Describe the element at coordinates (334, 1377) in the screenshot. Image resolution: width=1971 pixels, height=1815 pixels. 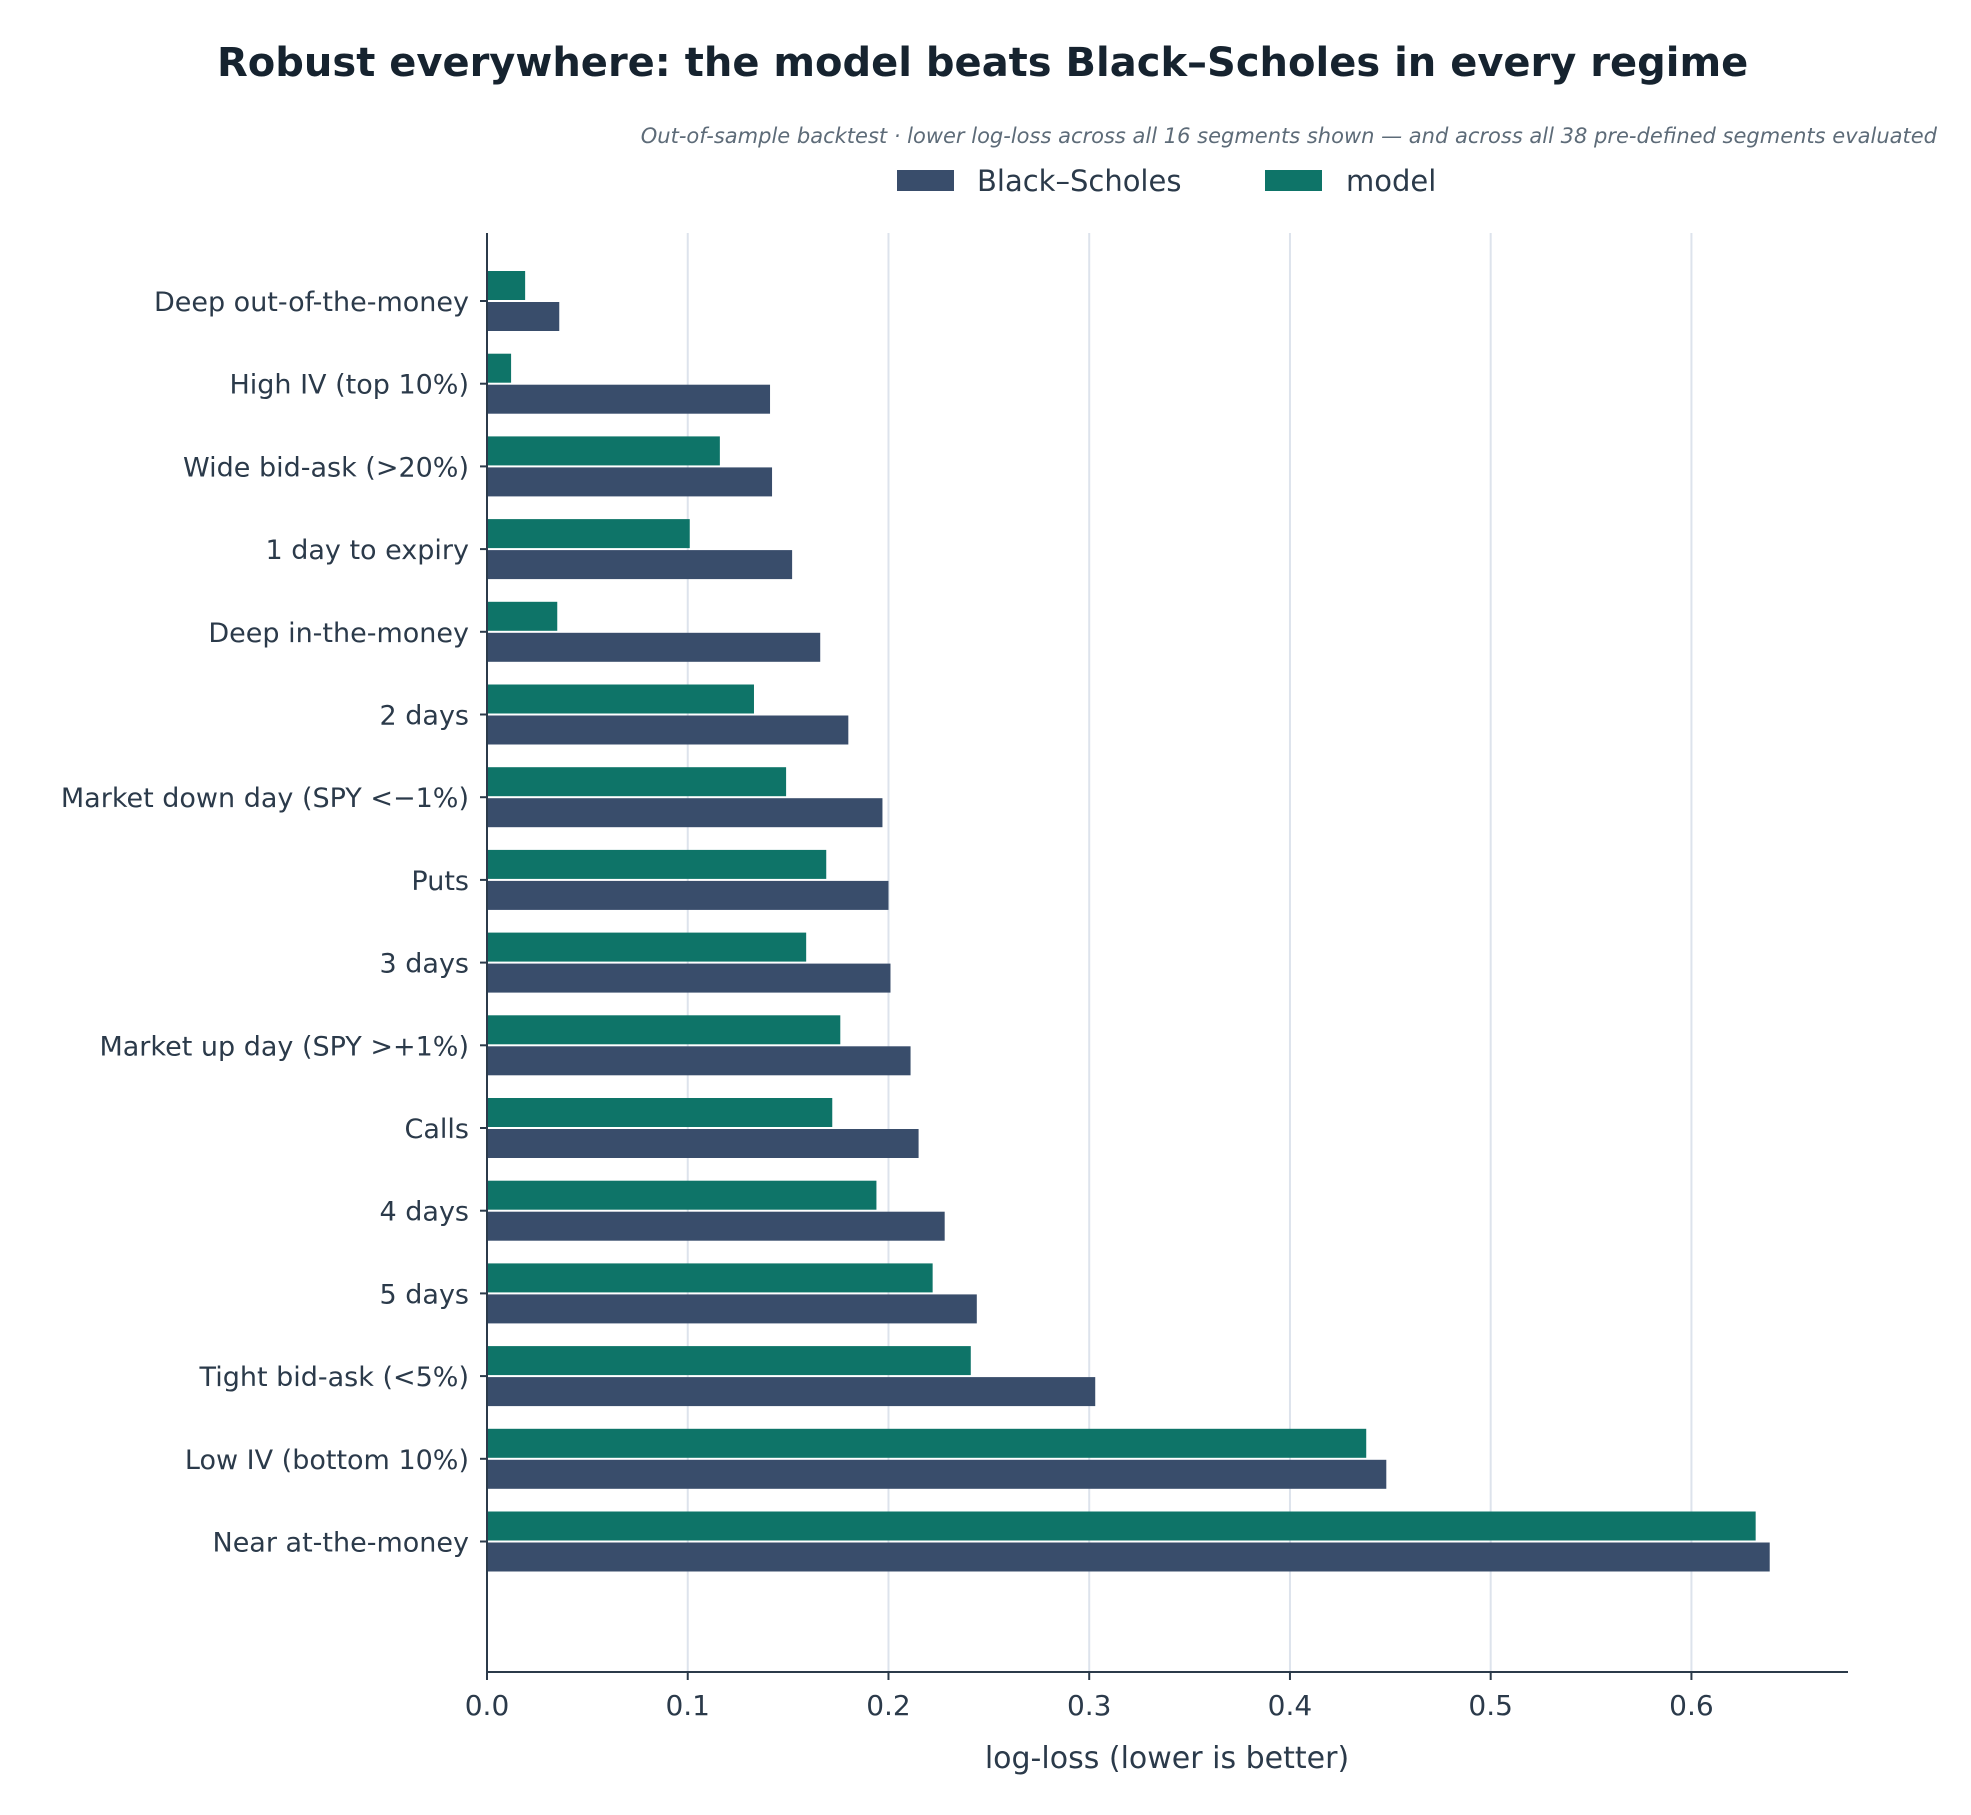
I see `category-label: Tight bid-ask (<5%)` at that location.